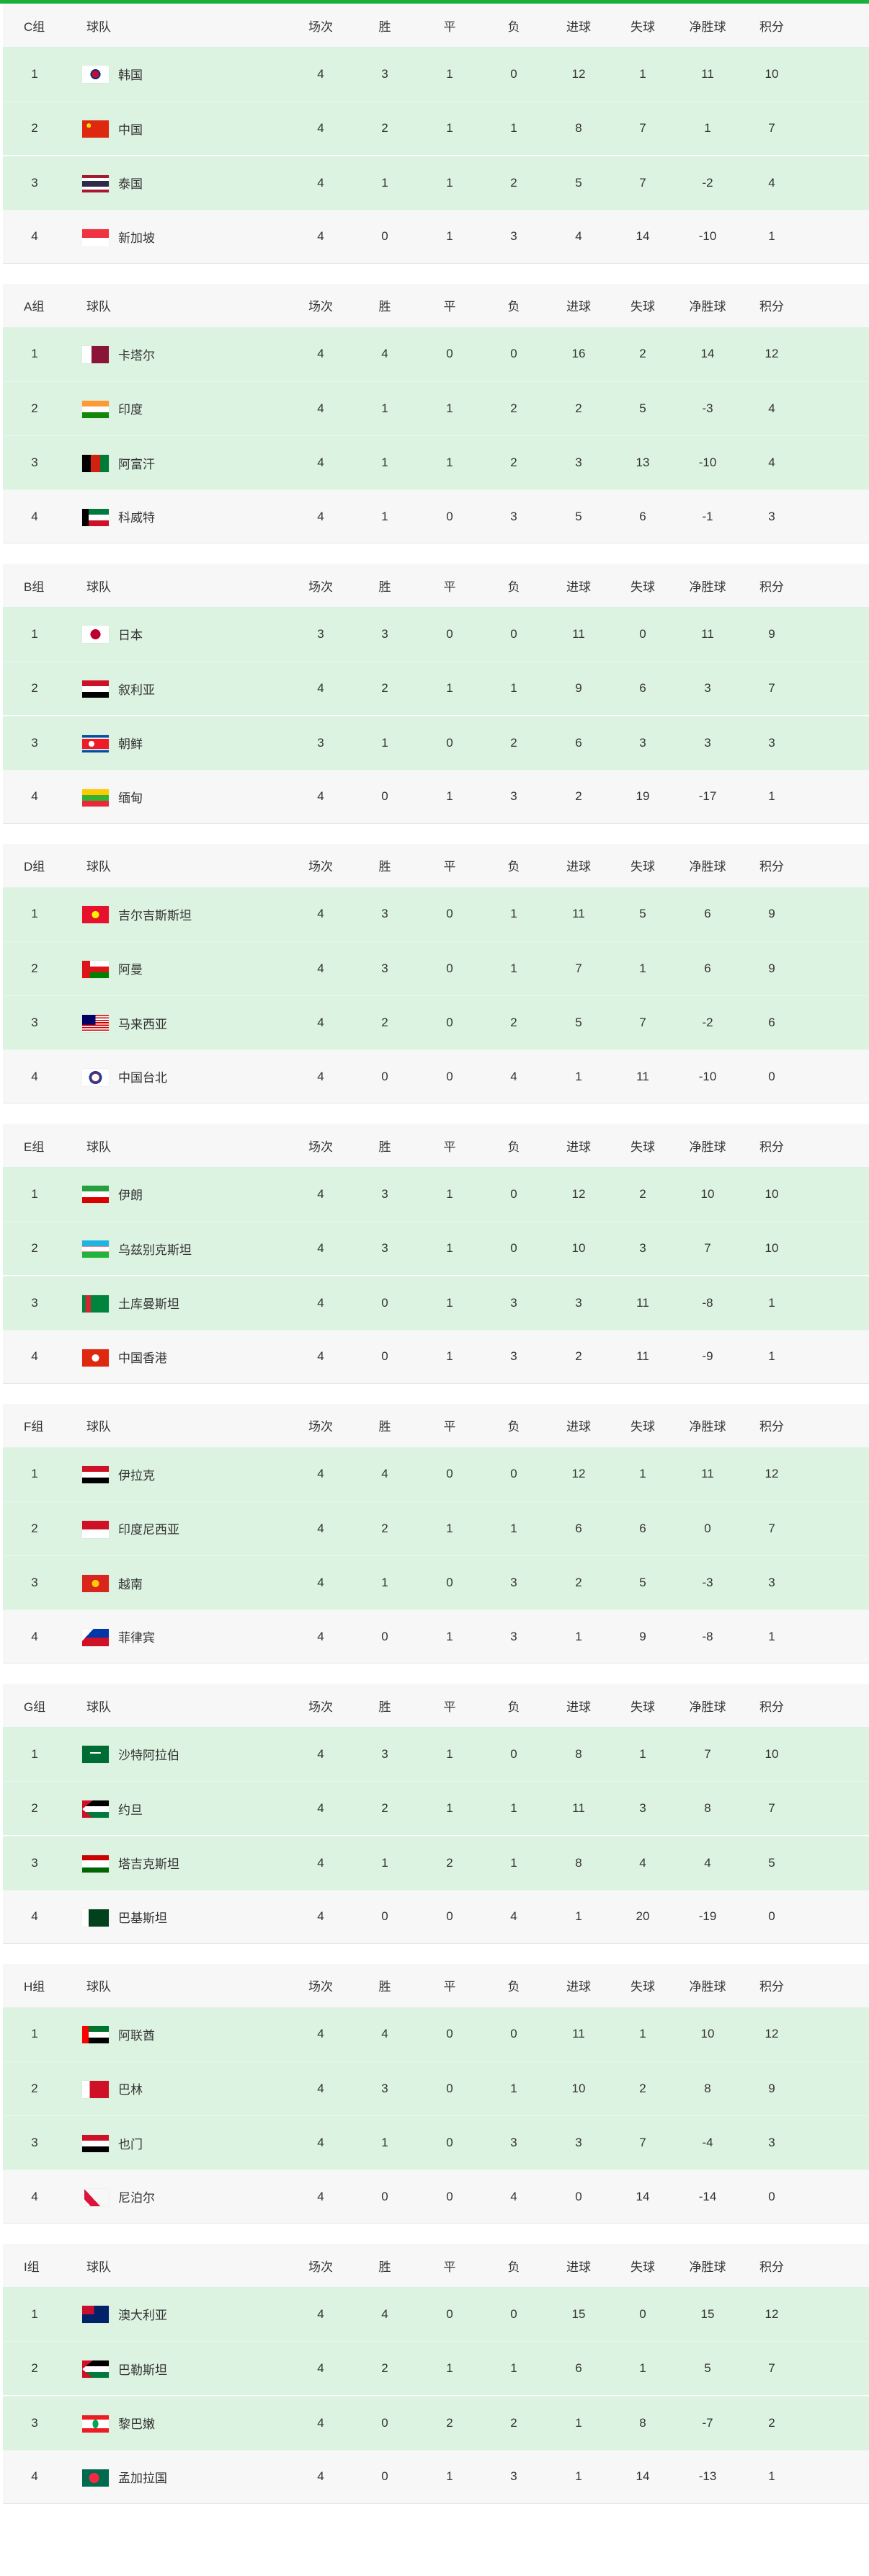 The image size is (869, 2576). Describe the element at coordinates (436, 1528) in the screenshot. I see `table-row: 2 印度尼西亚 4 2 1 1 6 6 0 7` at that location.